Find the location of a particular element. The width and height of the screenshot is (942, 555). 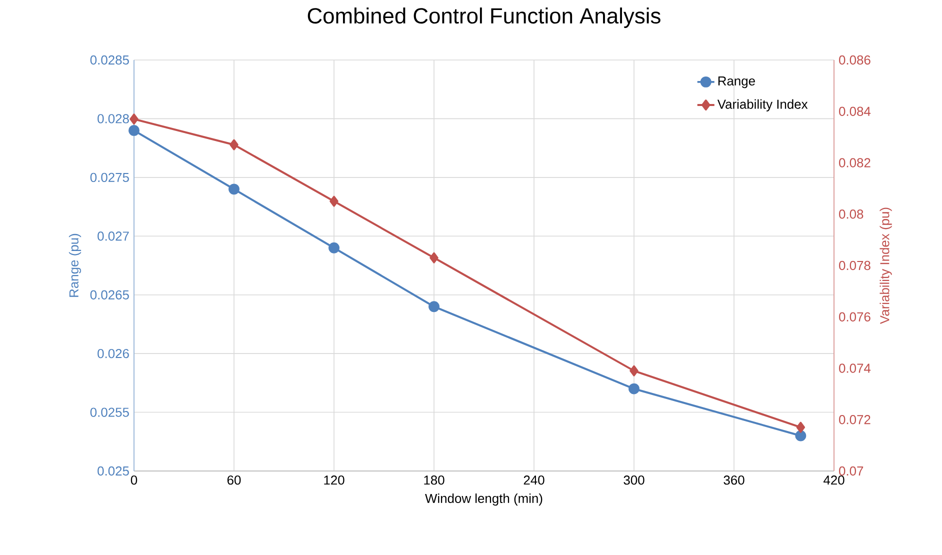

x-tick-label: 360 is located at coordinates (734, 480).